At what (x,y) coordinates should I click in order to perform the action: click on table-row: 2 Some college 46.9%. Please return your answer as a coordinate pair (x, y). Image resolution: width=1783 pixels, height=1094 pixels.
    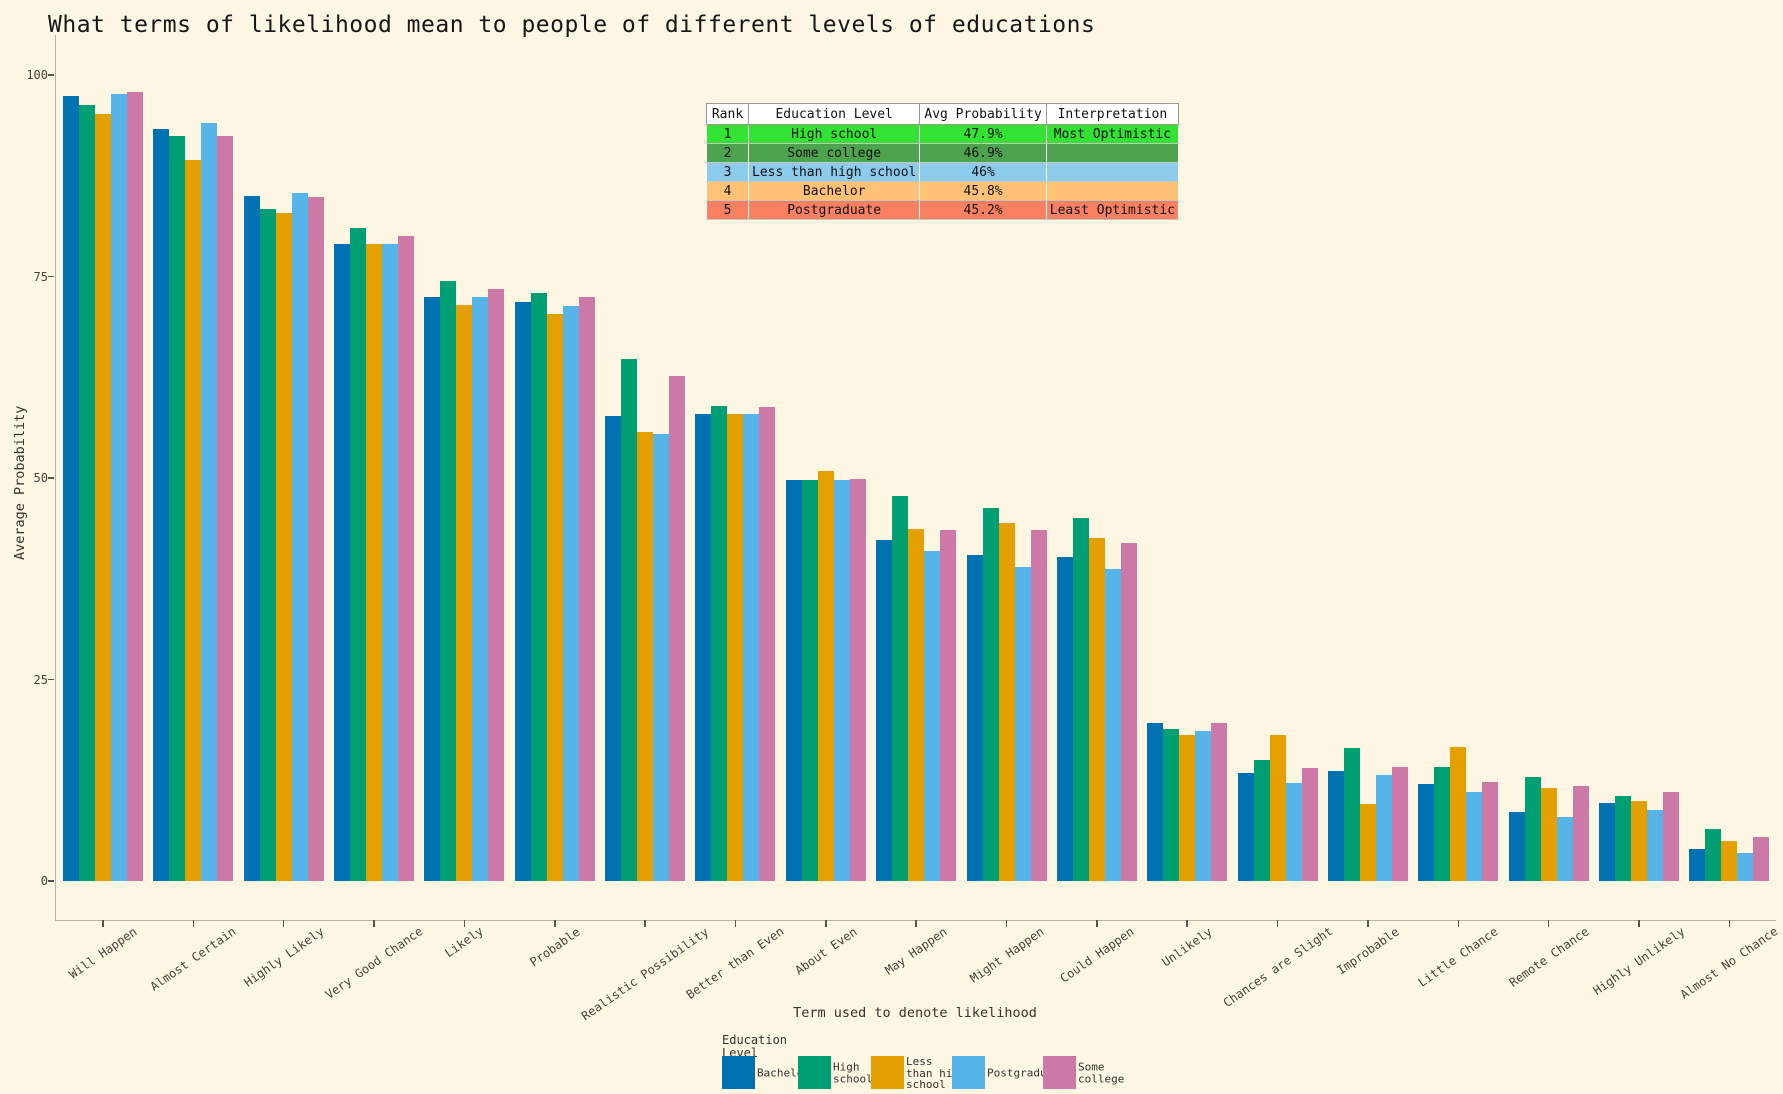
    Looking at the image, I should click on (943, 153).